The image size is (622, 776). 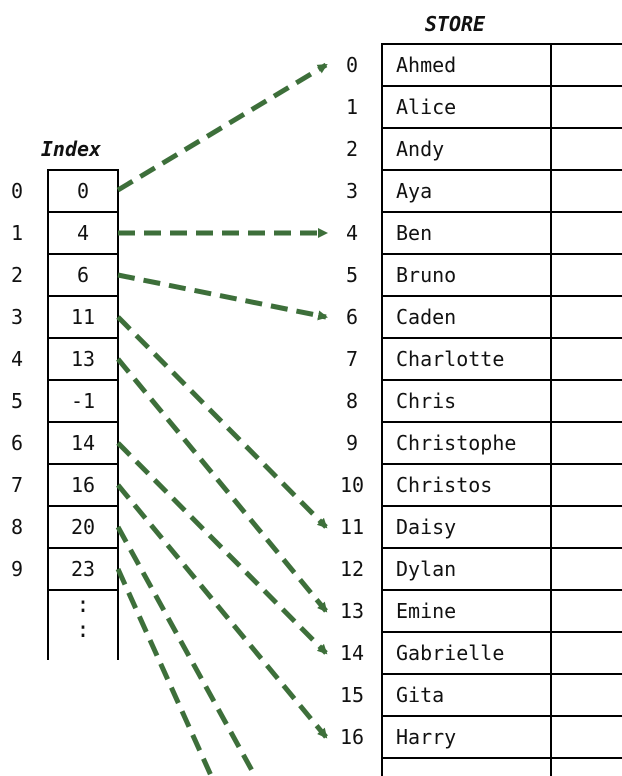 I want to click on index-value: 11, so click(x=83, y=317).